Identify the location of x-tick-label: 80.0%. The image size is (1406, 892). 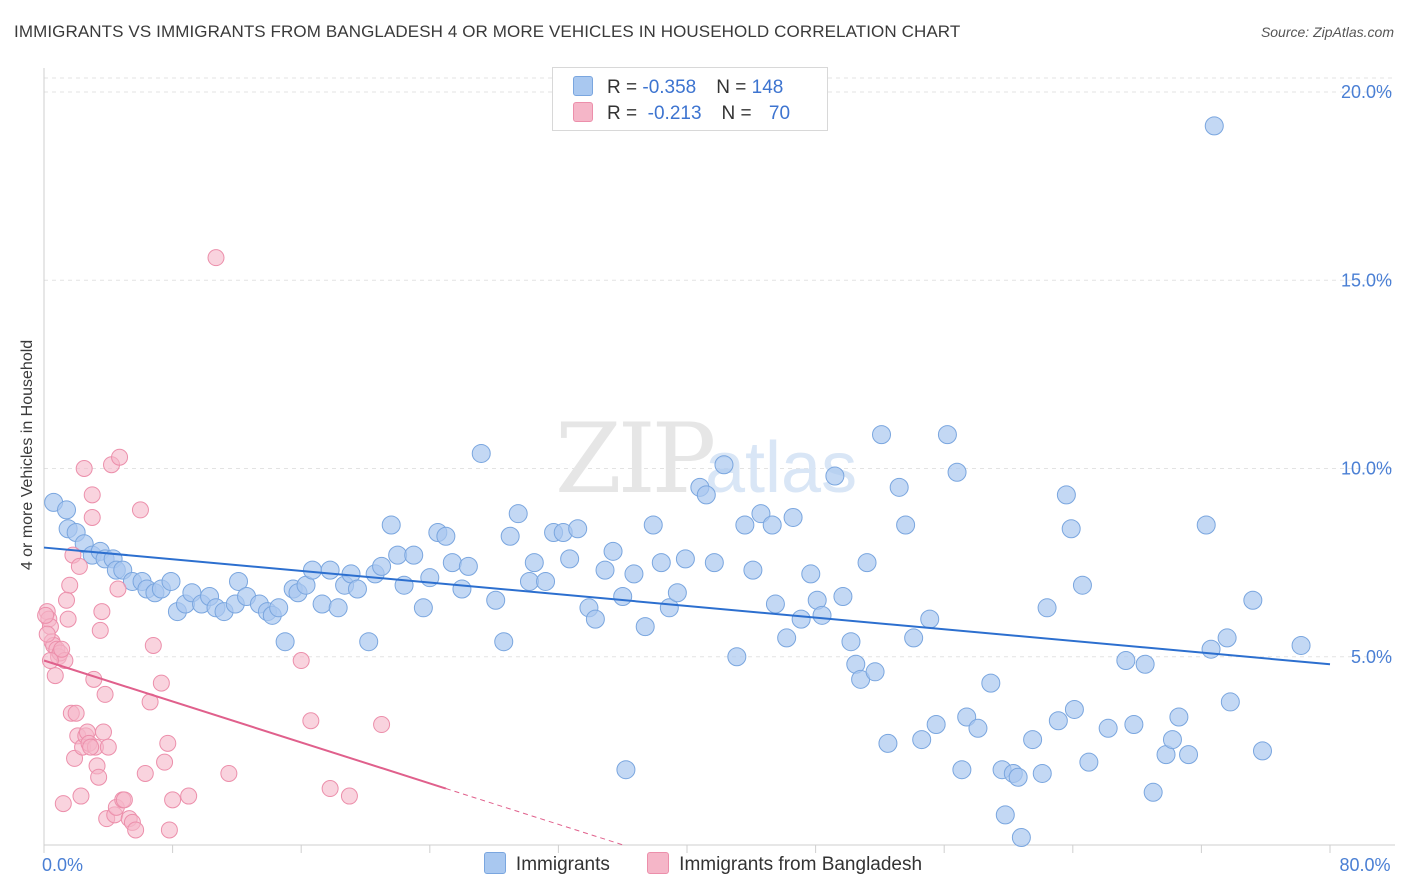
(1364, 865).